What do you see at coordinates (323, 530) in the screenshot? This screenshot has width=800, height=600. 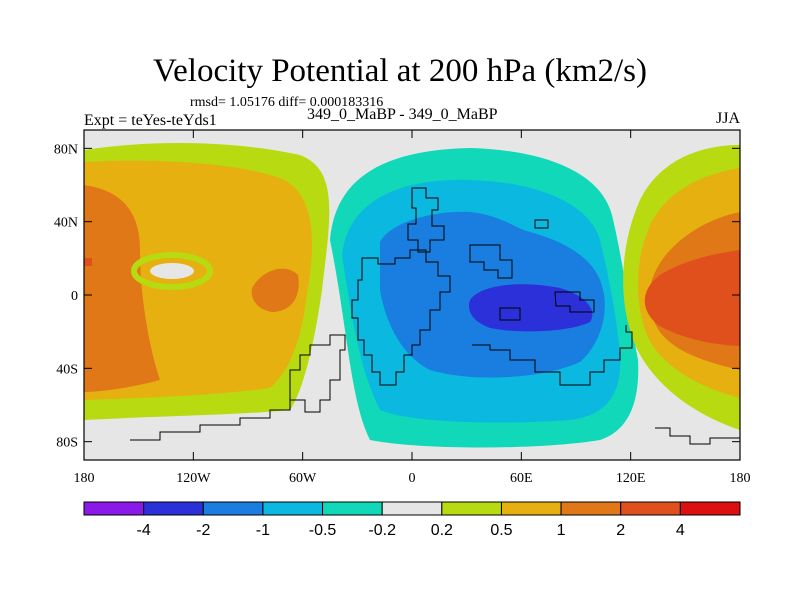 I see `colorbar-label: -0.5` at bounding box center [323, 530].